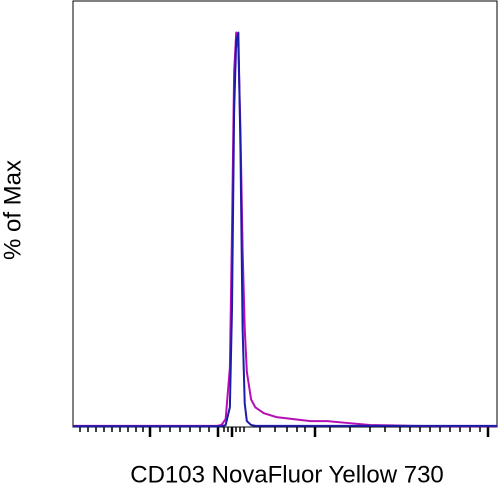 Image resolution: width=501 pixels, height=488 pixels. Describe the element at coordinates (13, 210) in the screenshot. I see `y-axis-label: % of Max` at that location.